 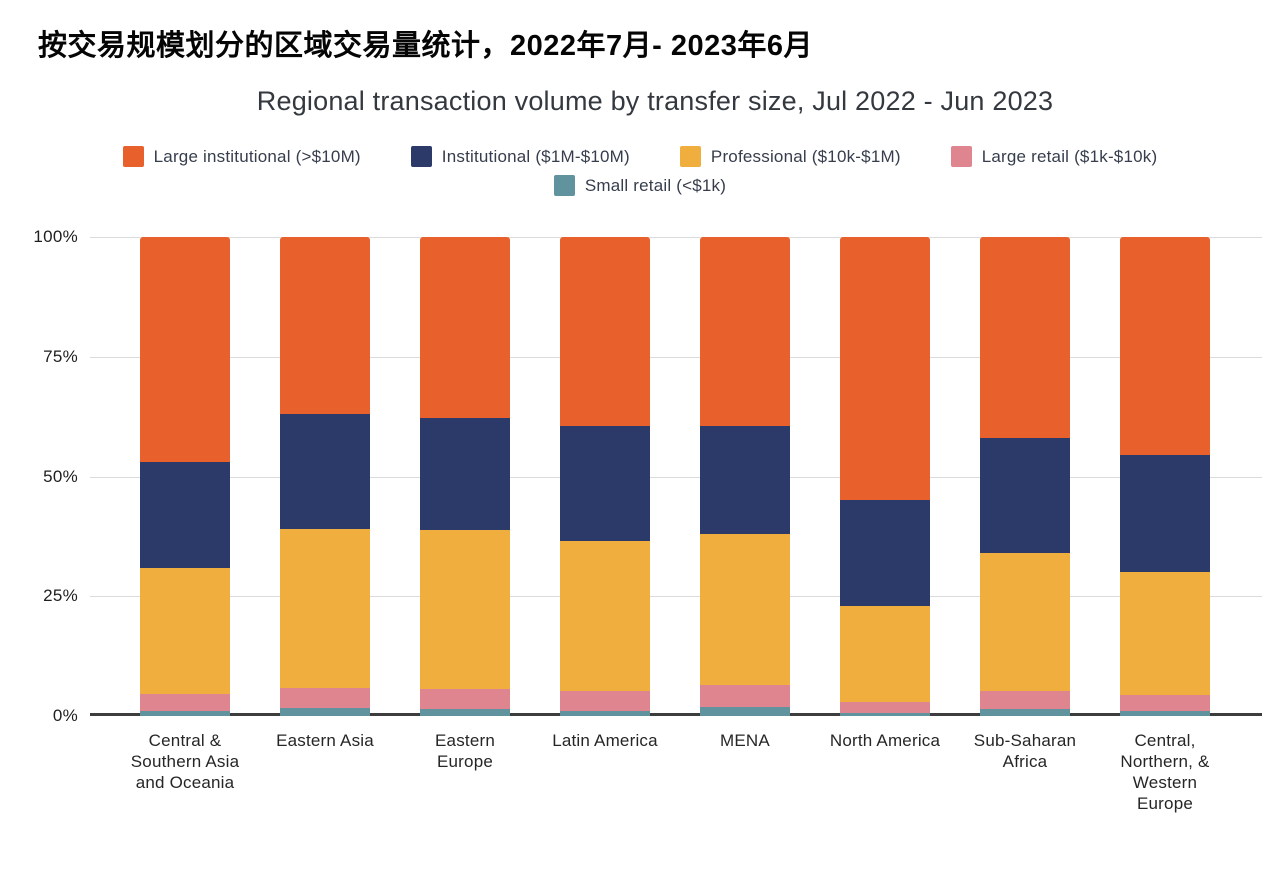 What do you see at coordinates (60, 356) in the screenshot?
I see `y-tick-label: 75%` at bounding box center [60, 356].